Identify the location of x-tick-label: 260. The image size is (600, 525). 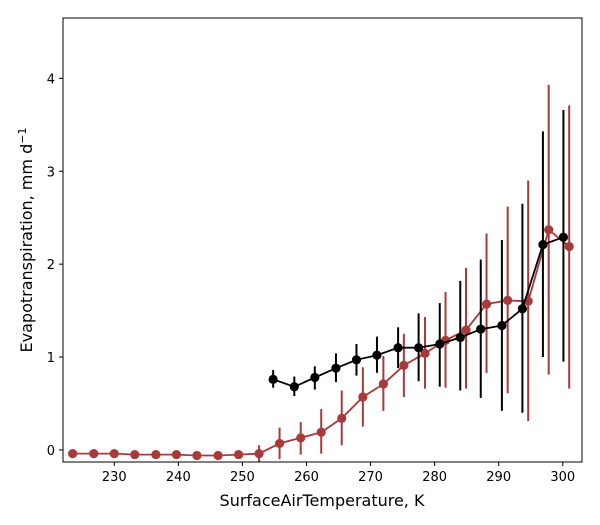
(306, 477).